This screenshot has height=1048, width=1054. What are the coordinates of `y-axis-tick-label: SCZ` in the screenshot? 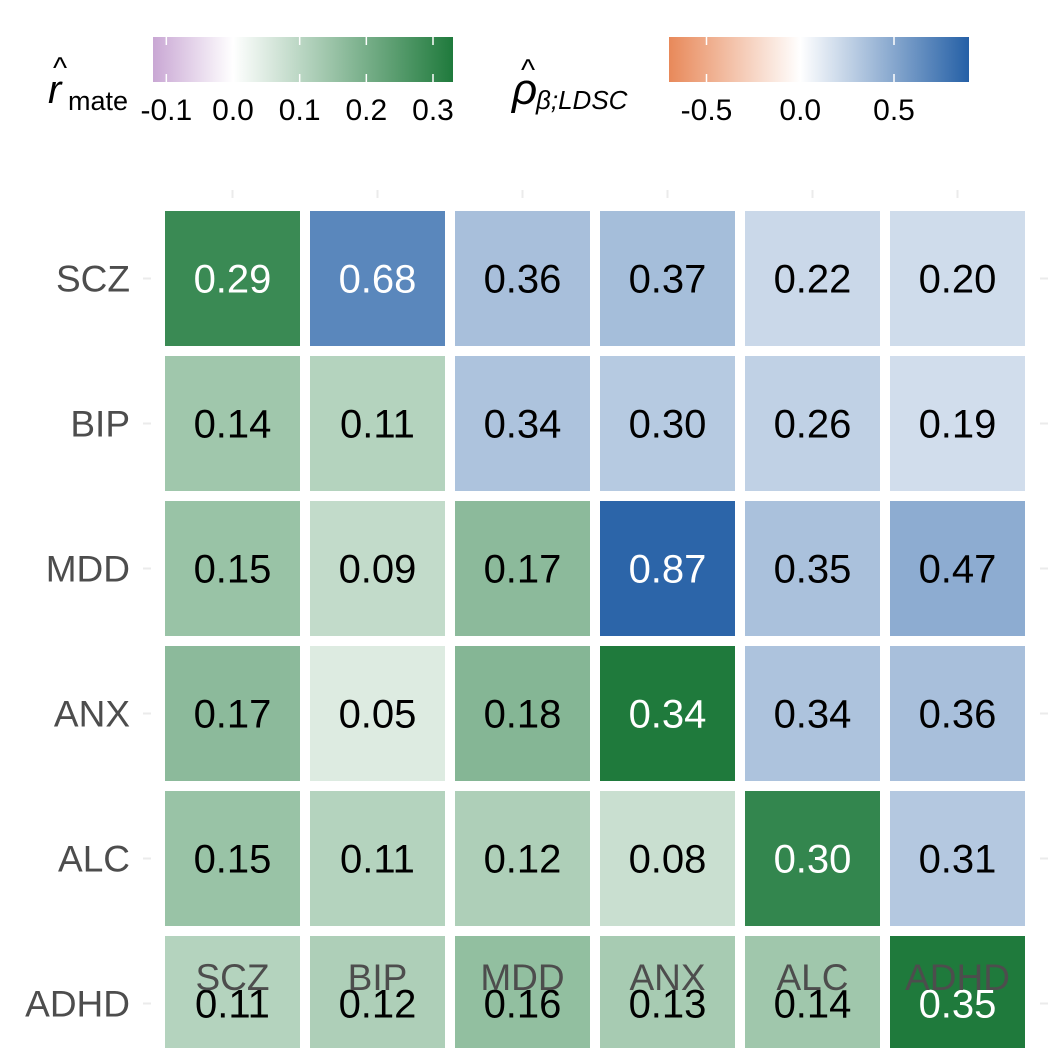 It's located at (93, 279).